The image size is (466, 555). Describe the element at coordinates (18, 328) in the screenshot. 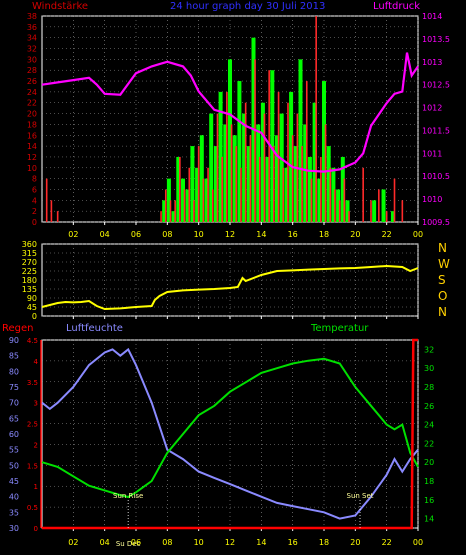

I see `rain-axis-title: Regen` at that location.